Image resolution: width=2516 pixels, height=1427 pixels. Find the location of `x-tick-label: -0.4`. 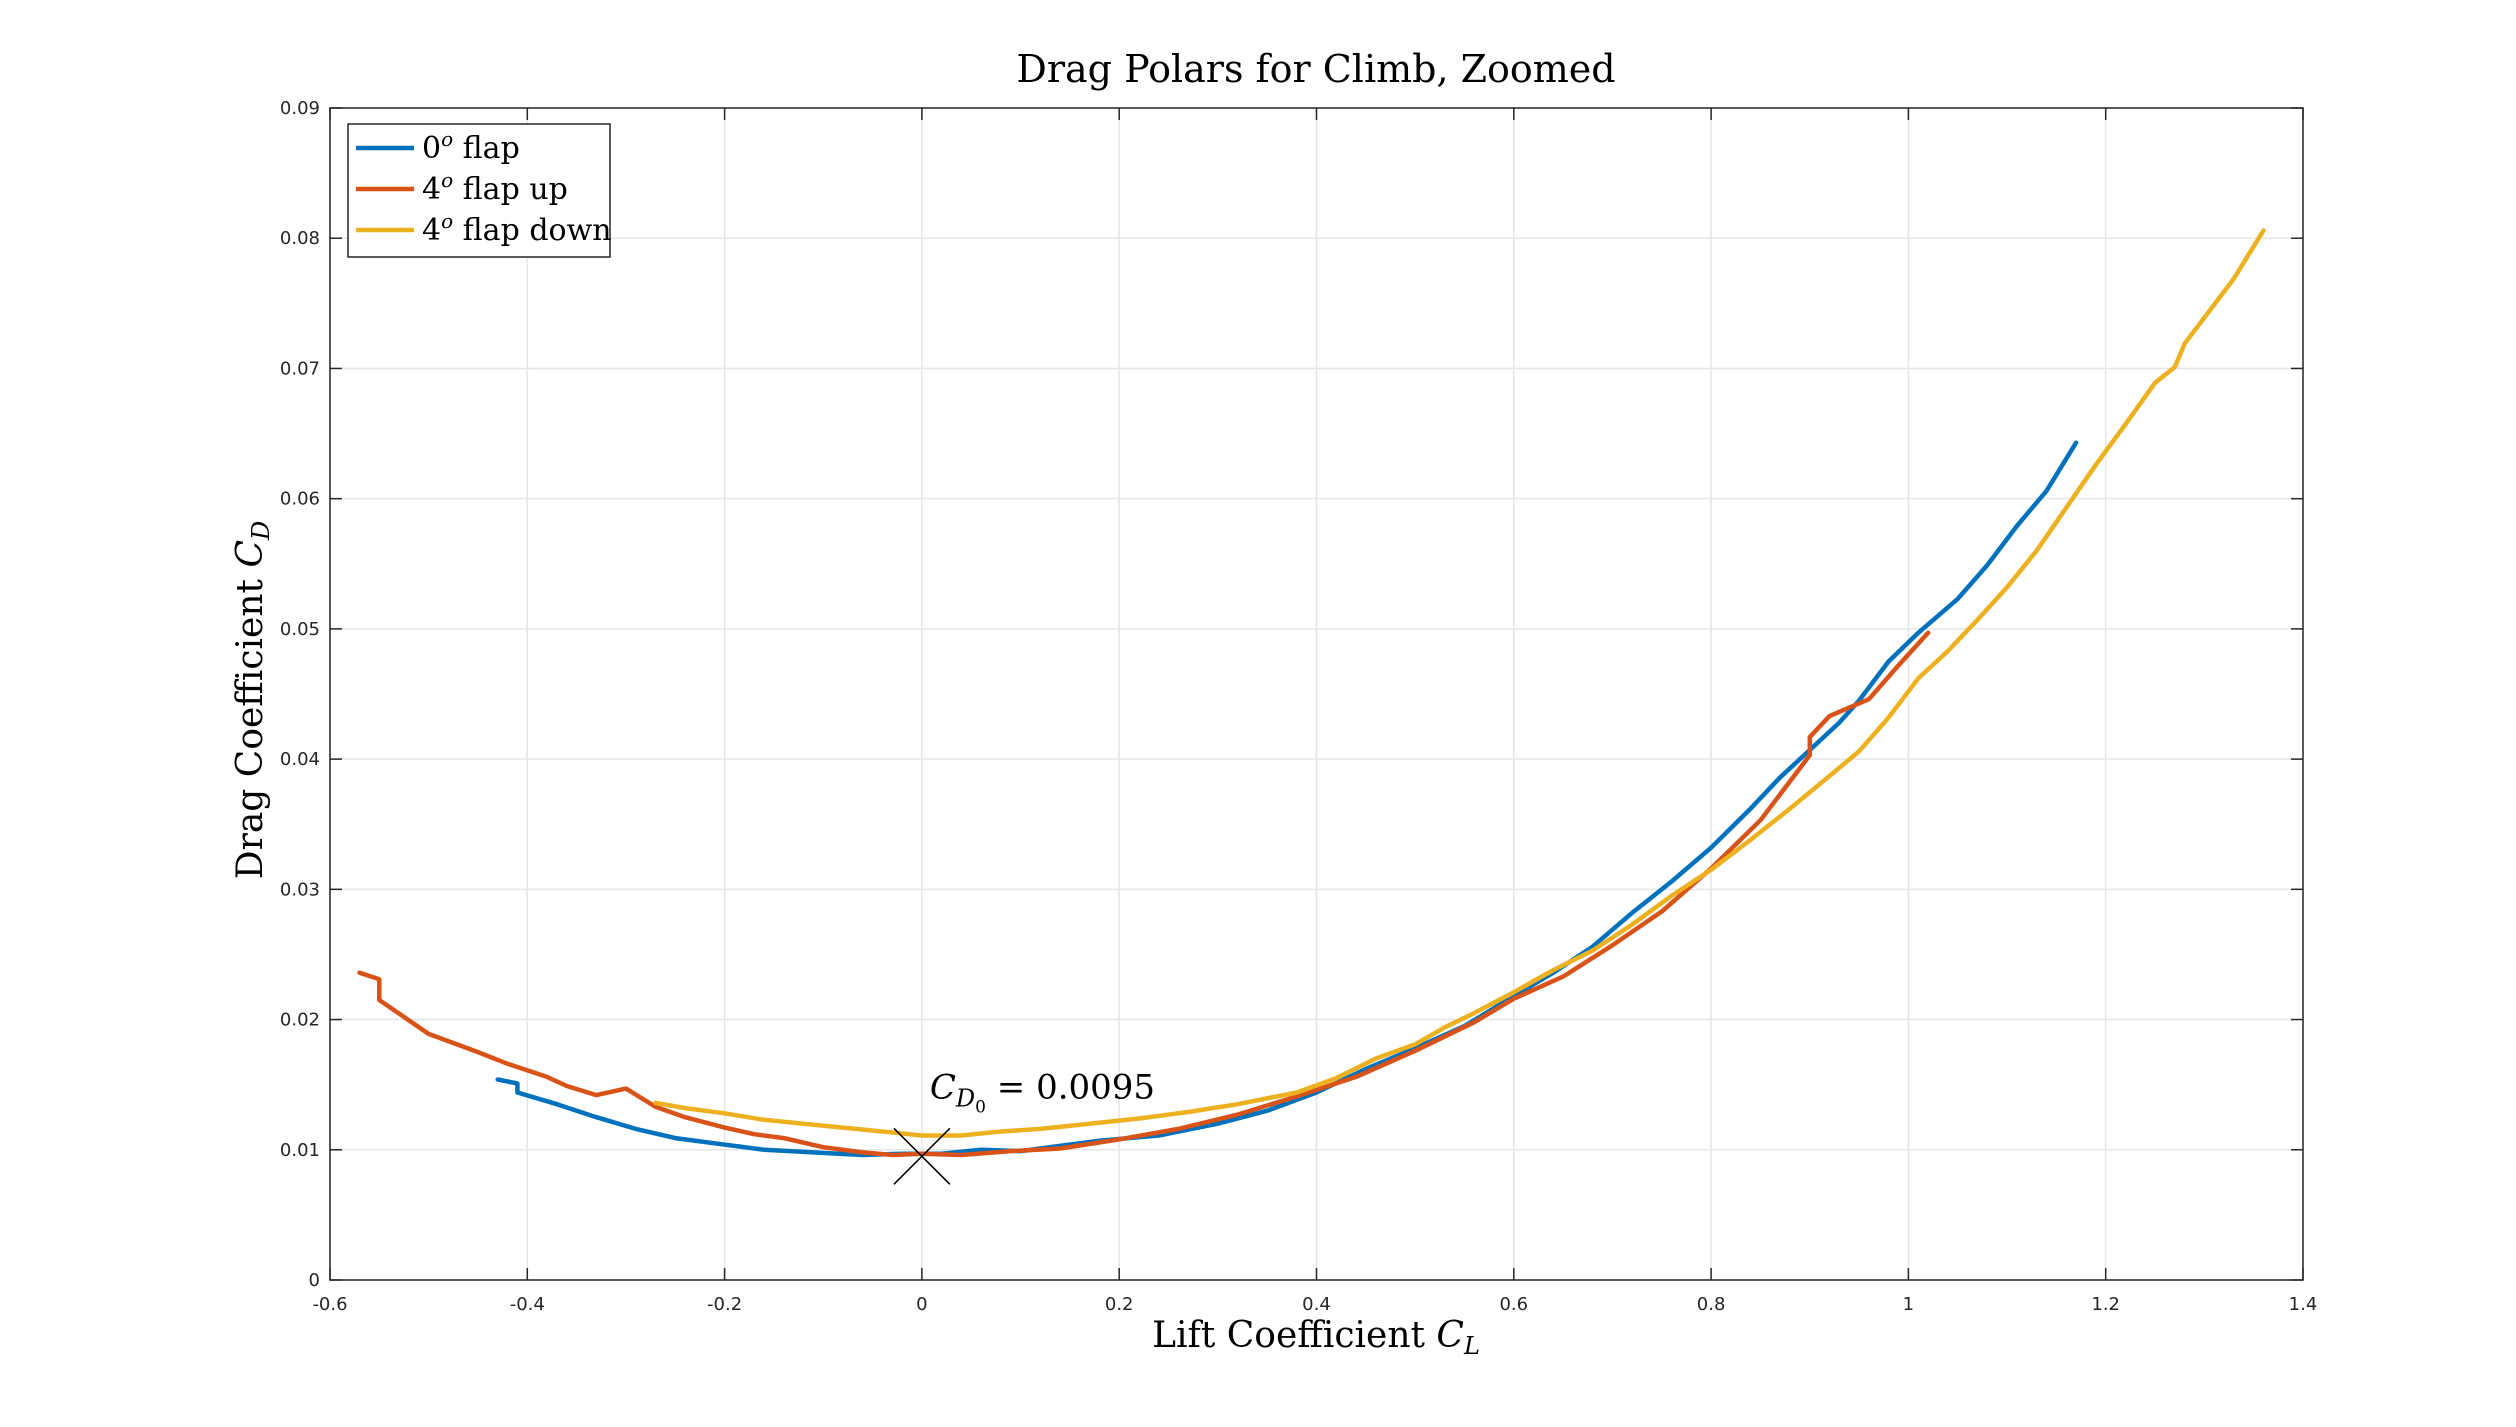

x-tick-label: -0.4 is located at coordinates (527, 1304).